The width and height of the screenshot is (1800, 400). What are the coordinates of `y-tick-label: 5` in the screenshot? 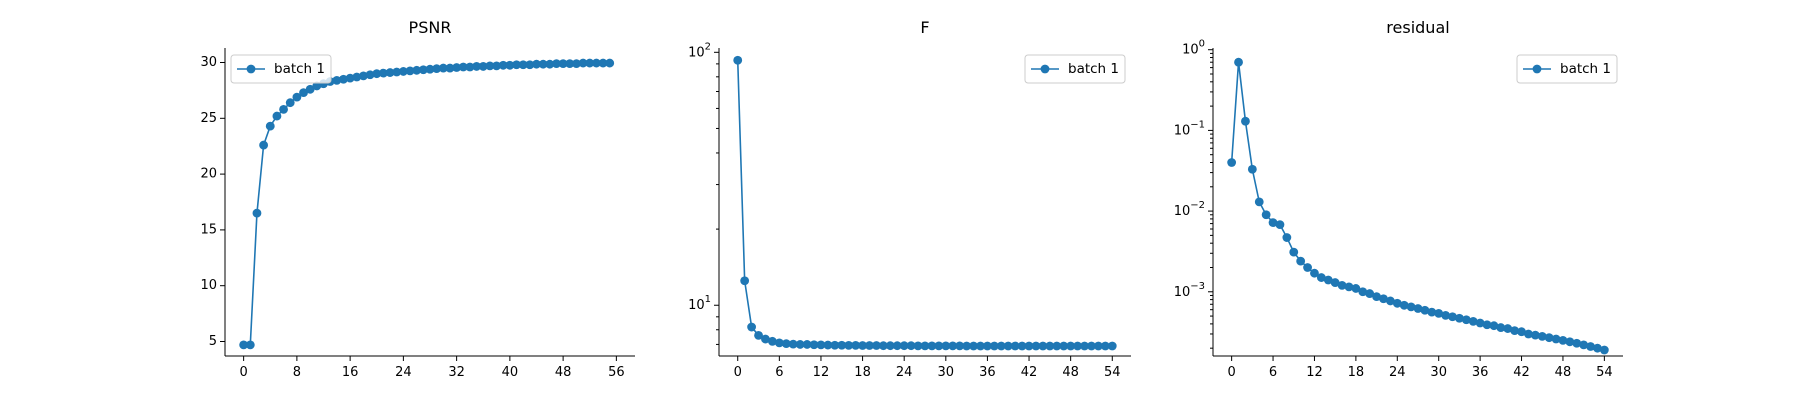 It's located at (213, 341).